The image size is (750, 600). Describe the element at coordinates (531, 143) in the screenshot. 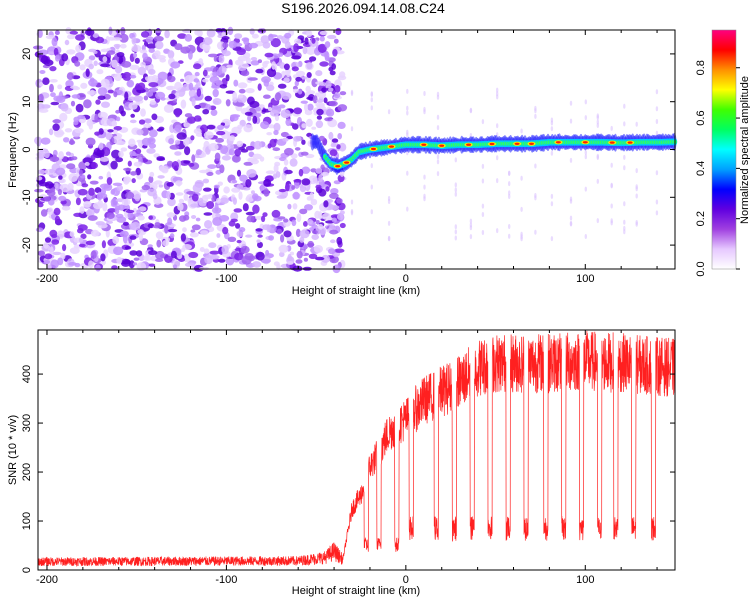

I see `track-peak` at that location.